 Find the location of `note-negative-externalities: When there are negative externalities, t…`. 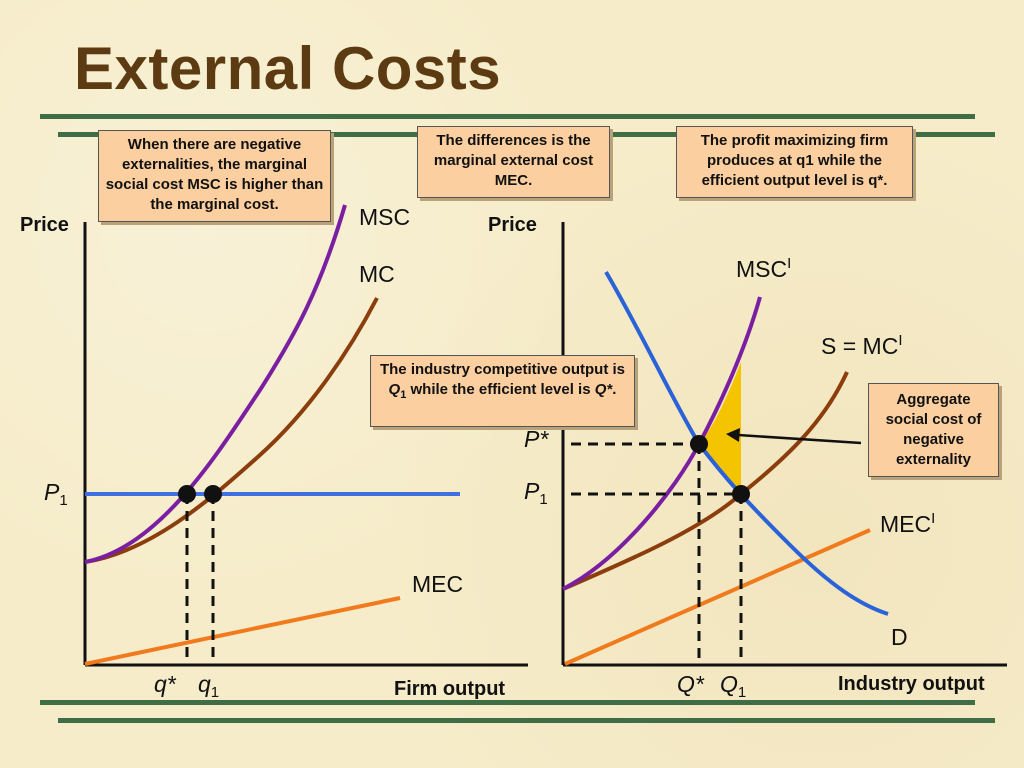

note-negative-externalities: When there are negative externalities, t… is located at coordinates (214, 176).